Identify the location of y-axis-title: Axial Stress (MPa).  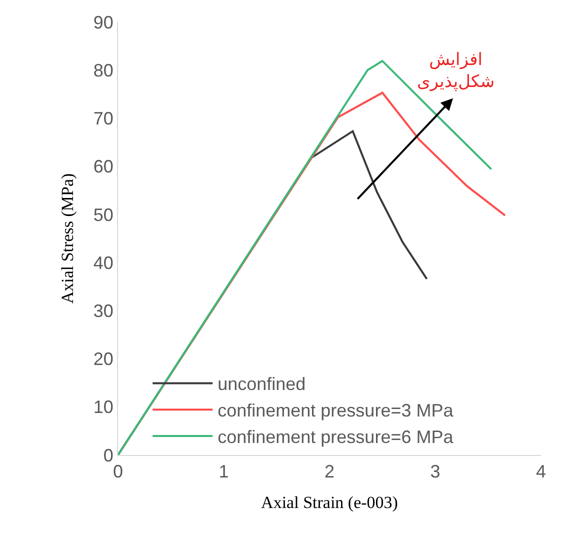
(67, 238).